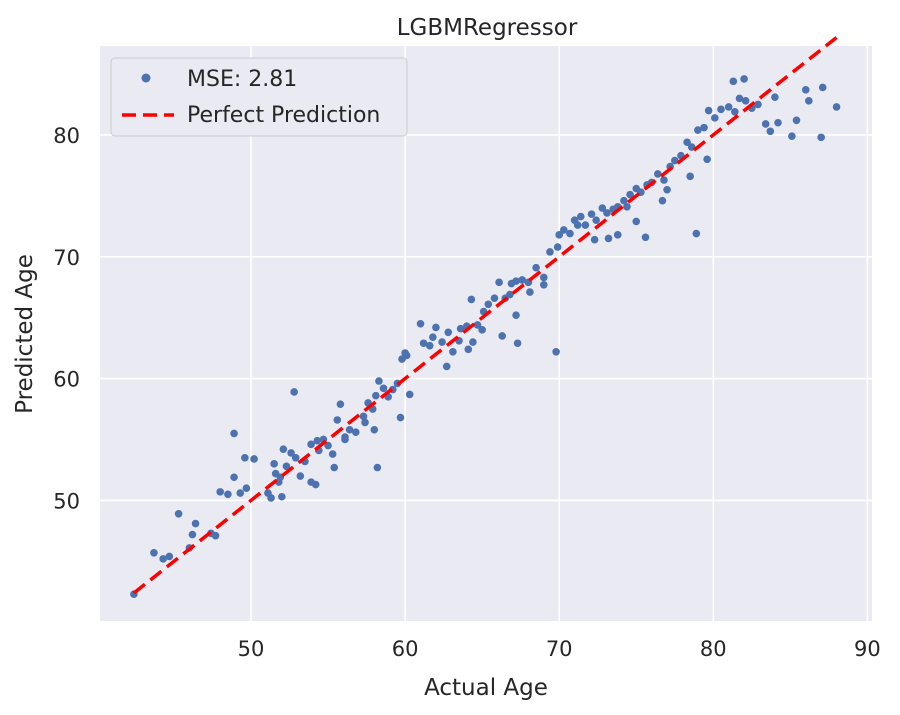 The image size is (900, 715). I want to click on y-tick-label: 70, so click(66, 258).